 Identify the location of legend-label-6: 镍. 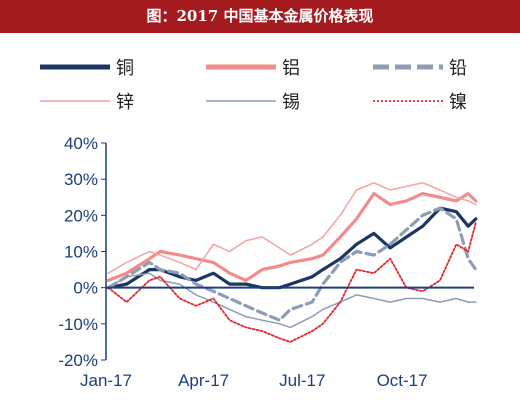
(458, 102).